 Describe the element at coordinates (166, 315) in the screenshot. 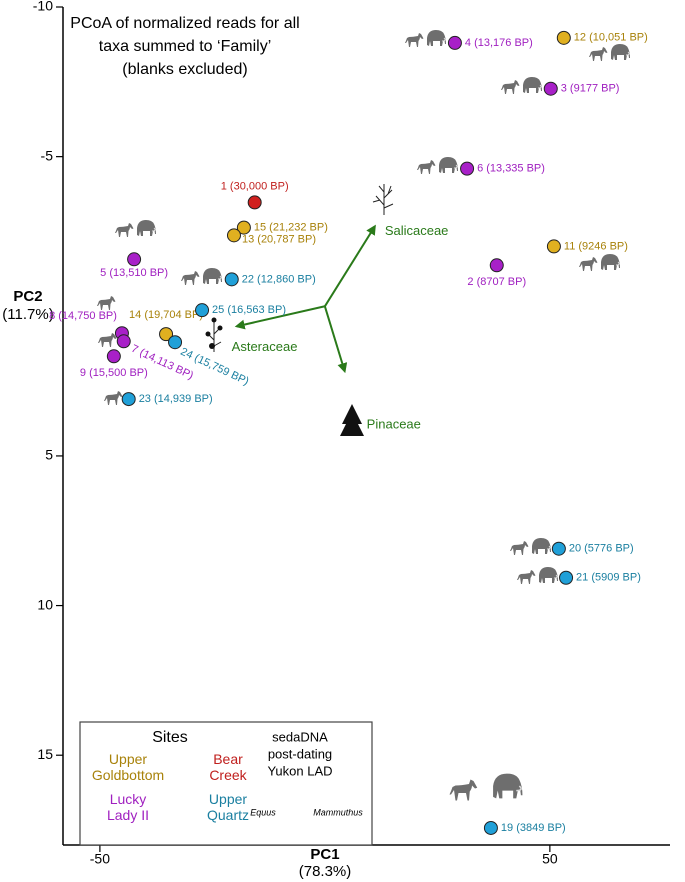

I see `point-label: 14 (19,704 BP)` at that location.